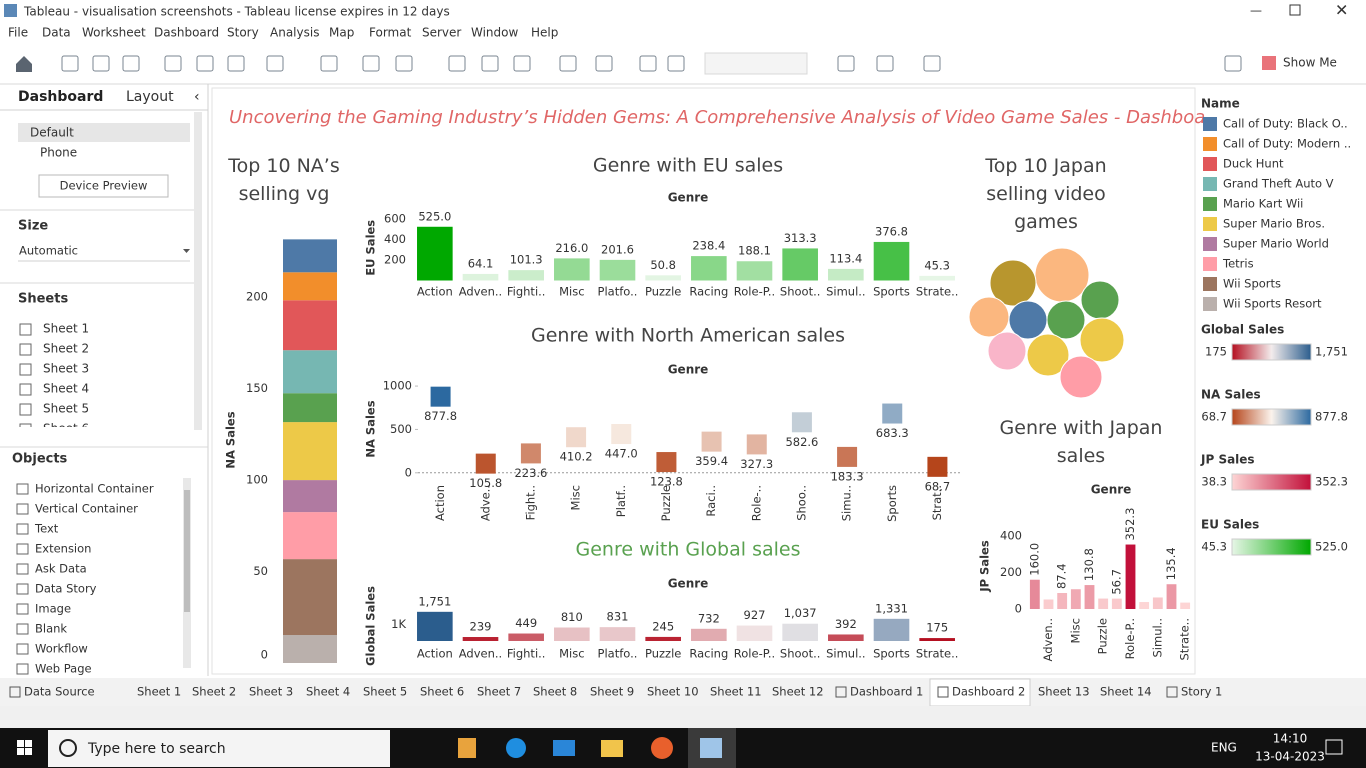 The width and height of the screenshot is (1366, 768). Describe the element at coordinates (1126, 692) in the screenshot. I see `sheet-tab: Sheet 14` at that location.